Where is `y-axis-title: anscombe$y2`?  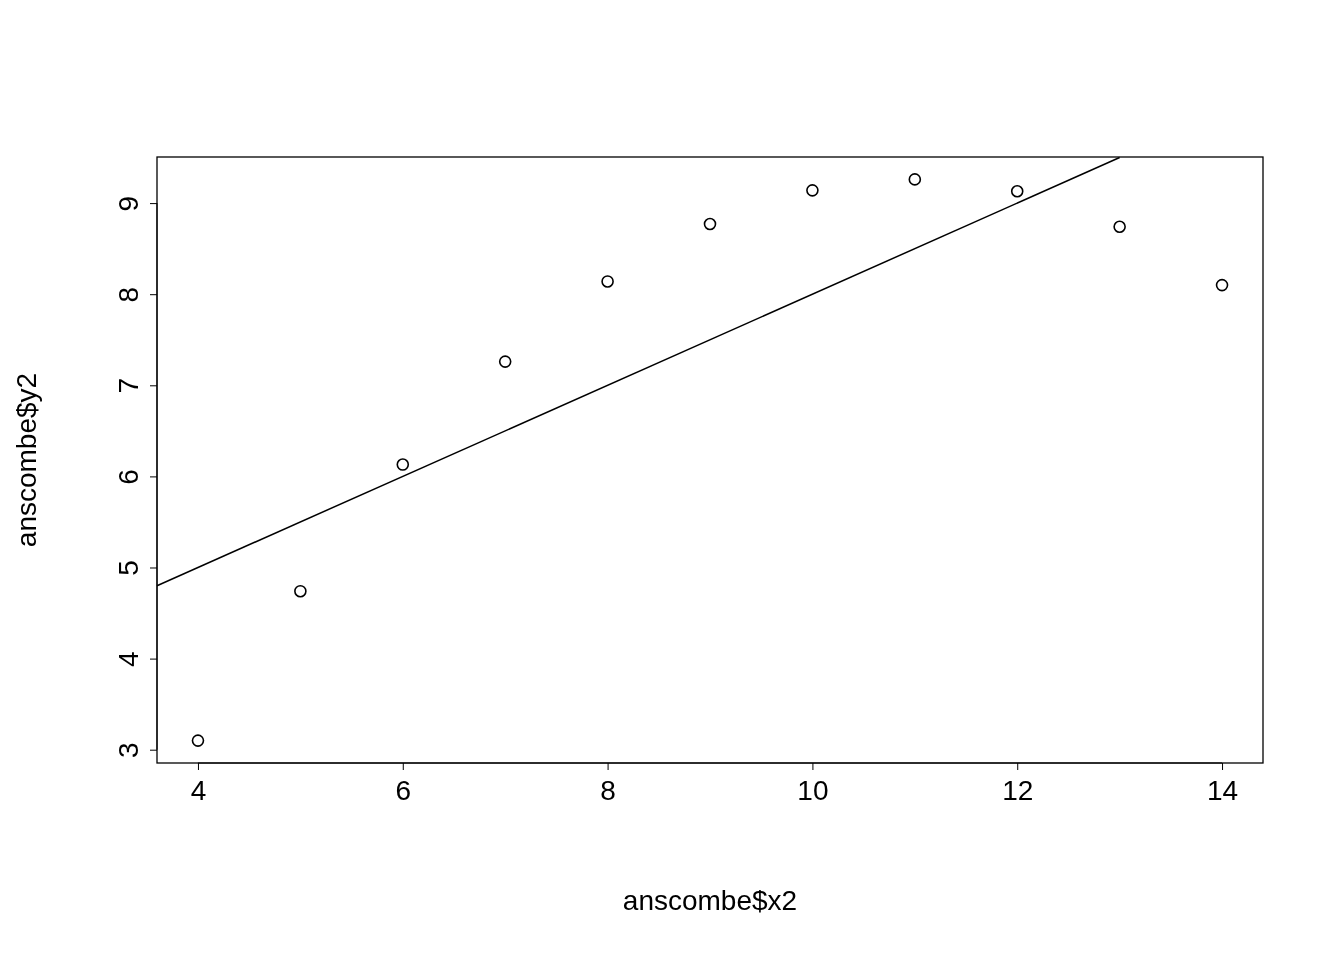 y-axis-title: anscombe$y2 is located at coordinates (26, 460).